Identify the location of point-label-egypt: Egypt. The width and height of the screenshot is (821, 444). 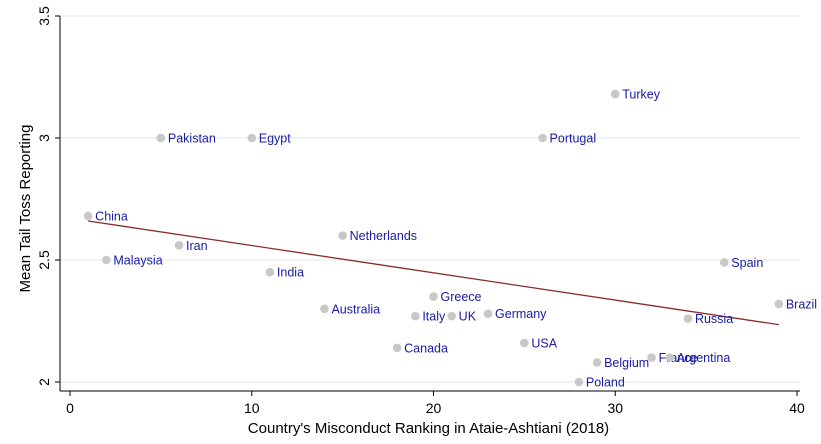
(275, 139).